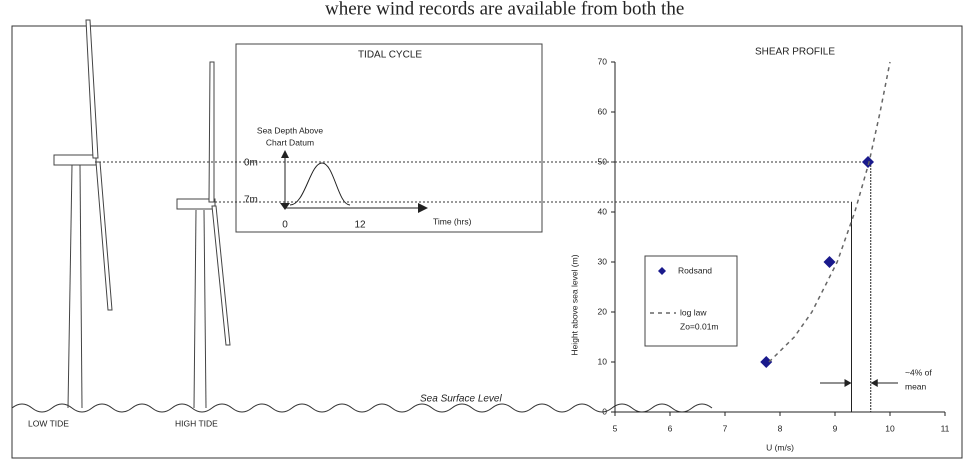 The width and height of the screenshot is (972, 465). I want to click on y-tick-label: 50, so click(603, 161).